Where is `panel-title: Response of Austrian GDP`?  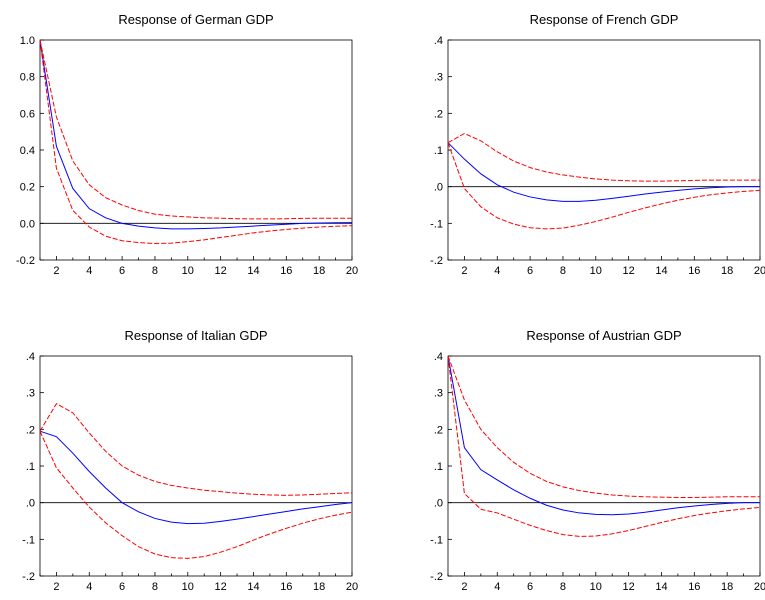
panel-title: Response of Austrian GDP is located at coordinates (603, 335).